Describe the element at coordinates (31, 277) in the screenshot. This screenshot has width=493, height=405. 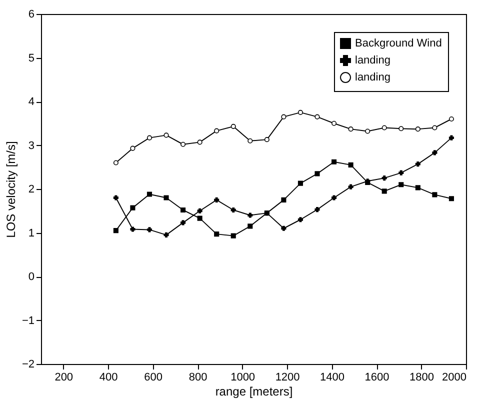
I see `y-tick-label: 0` at that location.